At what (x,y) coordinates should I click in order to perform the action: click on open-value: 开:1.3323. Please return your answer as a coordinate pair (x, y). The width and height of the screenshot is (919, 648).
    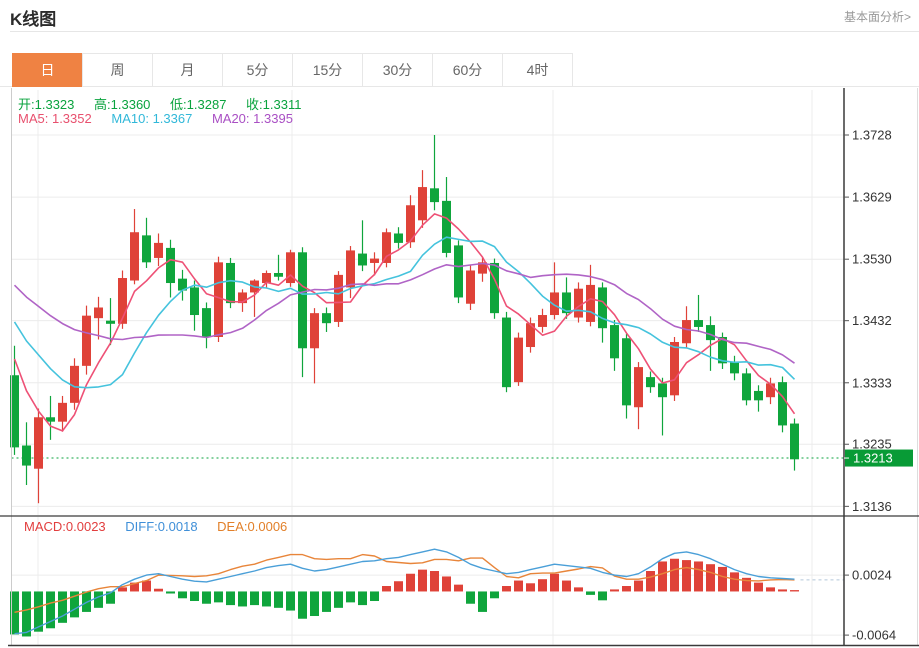
    Looking at the image, I should click on (46, 104).